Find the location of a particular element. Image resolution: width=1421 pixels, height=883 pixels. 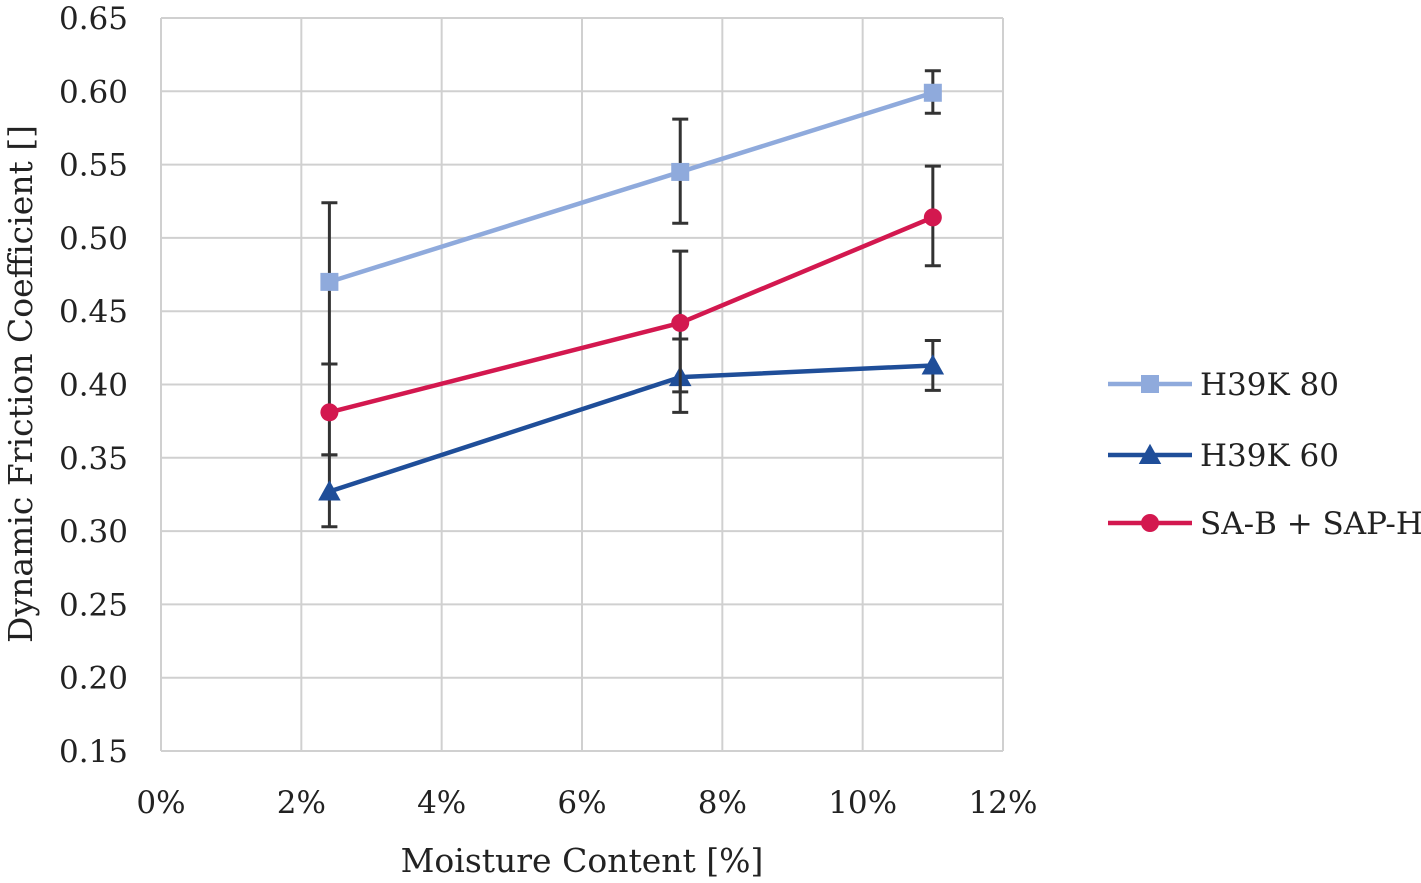

x-tick-label: 2% is located at coordinates (301, 803).